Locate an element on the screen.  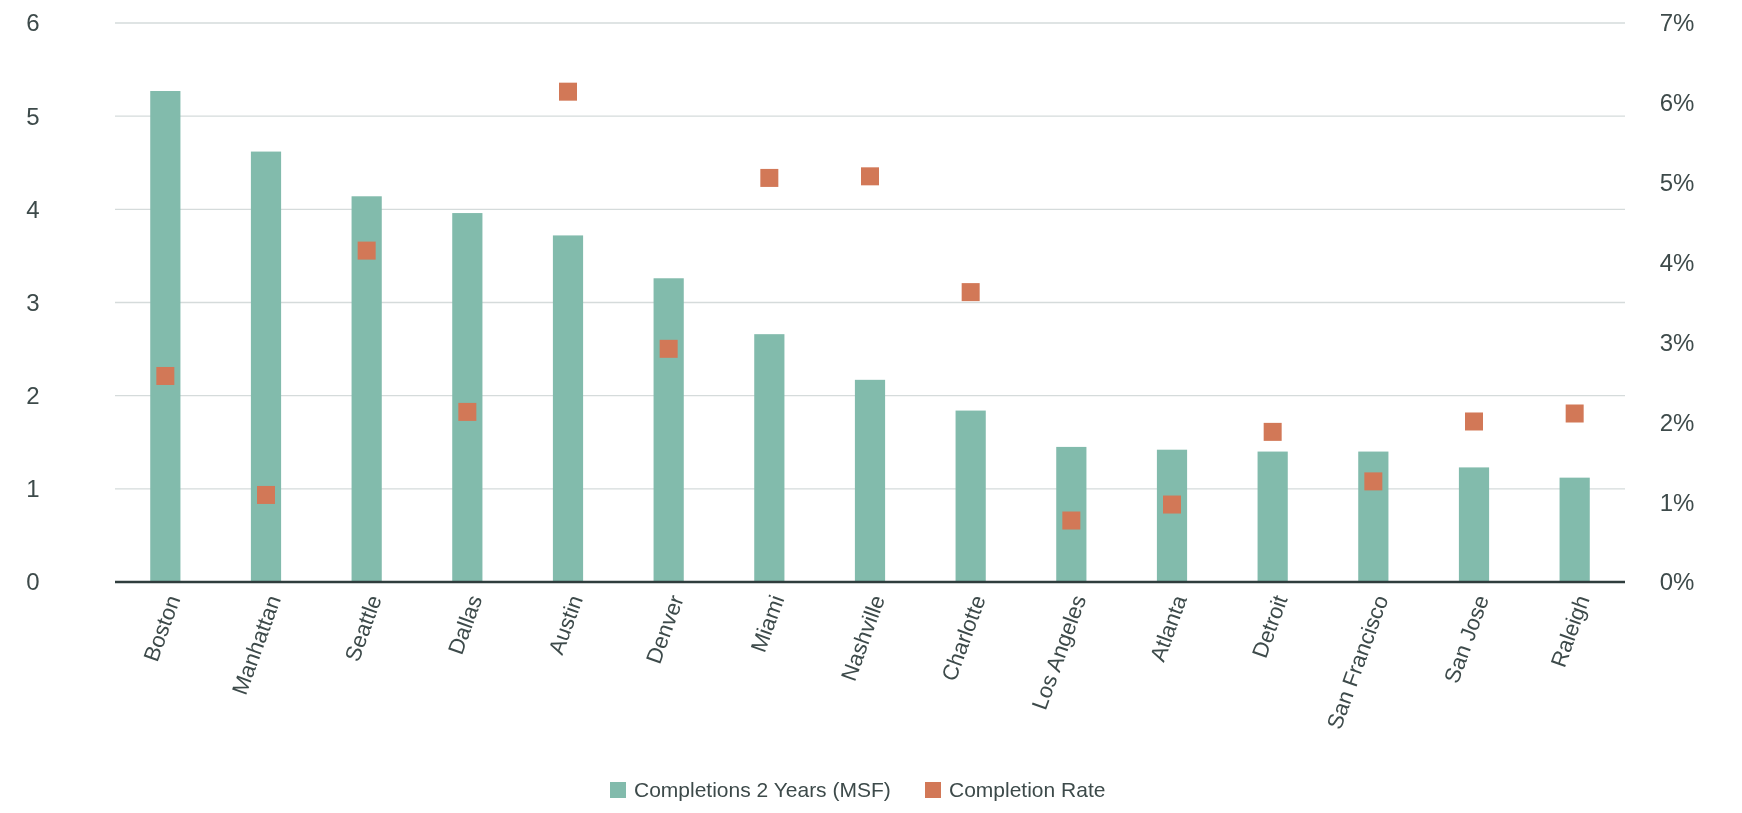
x-tick-label: Denver is located at coordinates (664, 629).